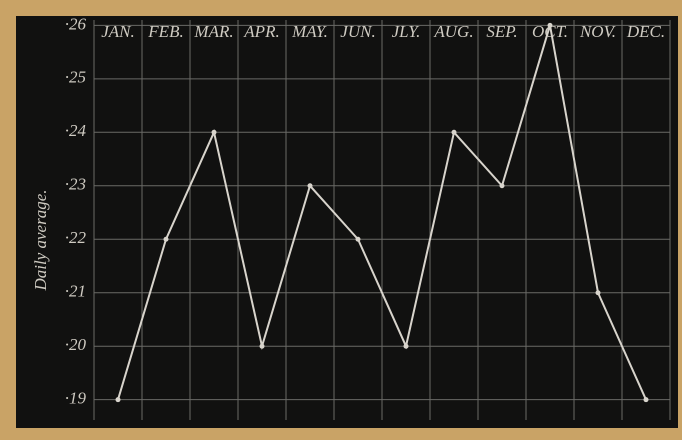  I want to click on x-tick-label: OCT., so click(550, 31).